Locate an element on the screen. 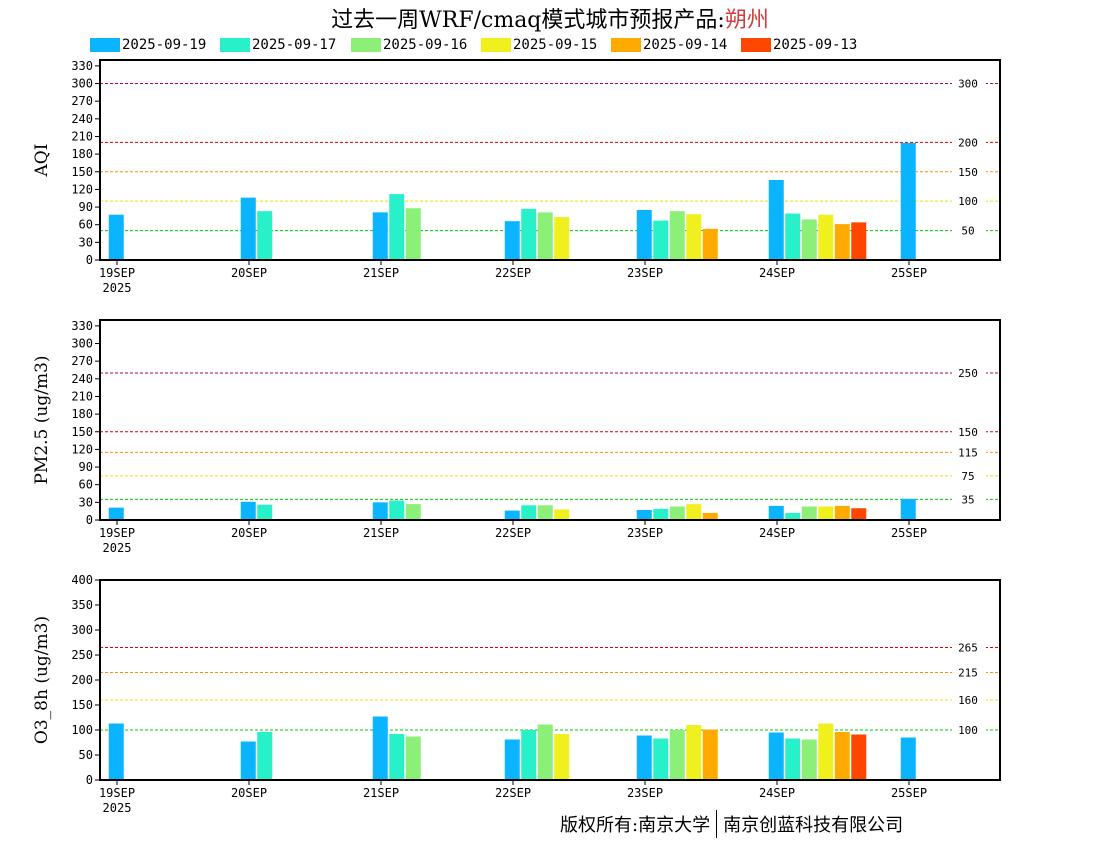 The width and height of the screenshot is (1100, 850). copyright-company: 南京创蓝科技有限公司 is located at coordinates (813, 825).